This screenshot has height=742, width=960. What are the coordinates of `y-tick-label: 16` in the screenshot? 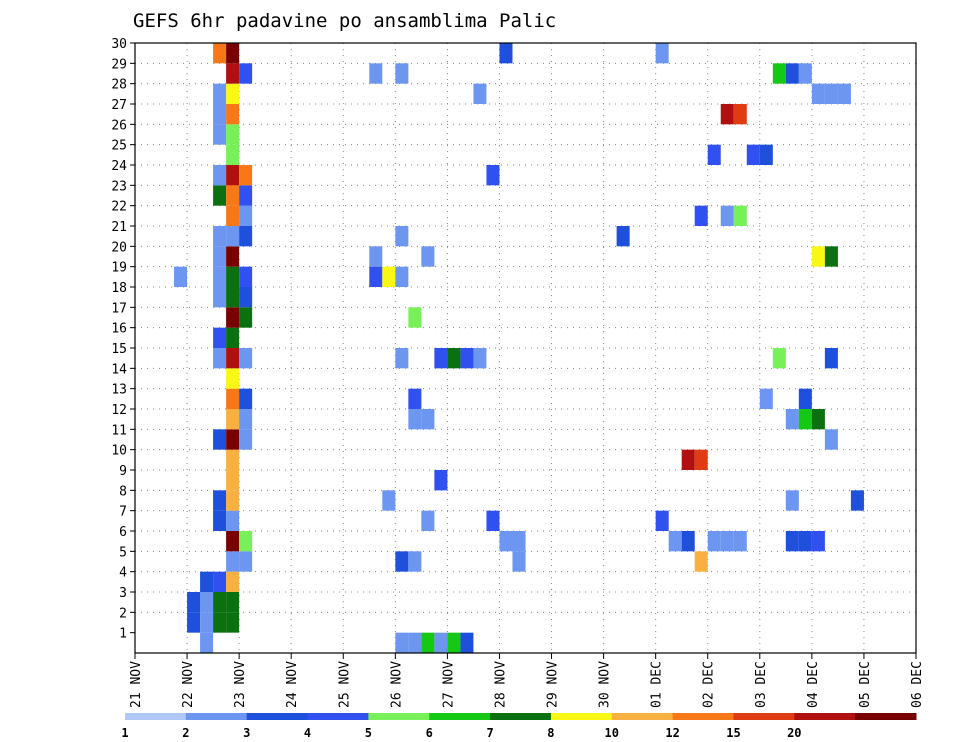 It's located at (119, 329).